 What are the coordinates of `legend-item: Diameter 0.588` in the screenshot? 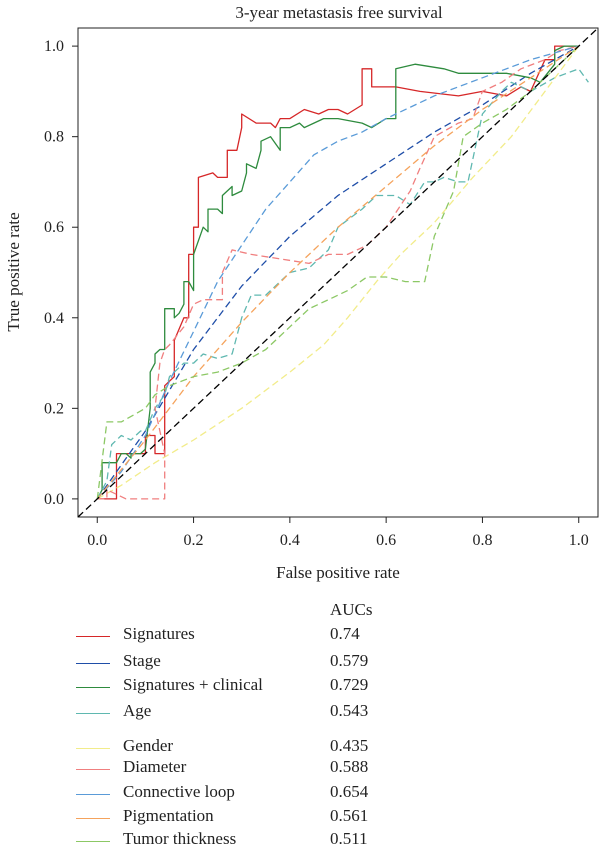 It's located at (300, 769).